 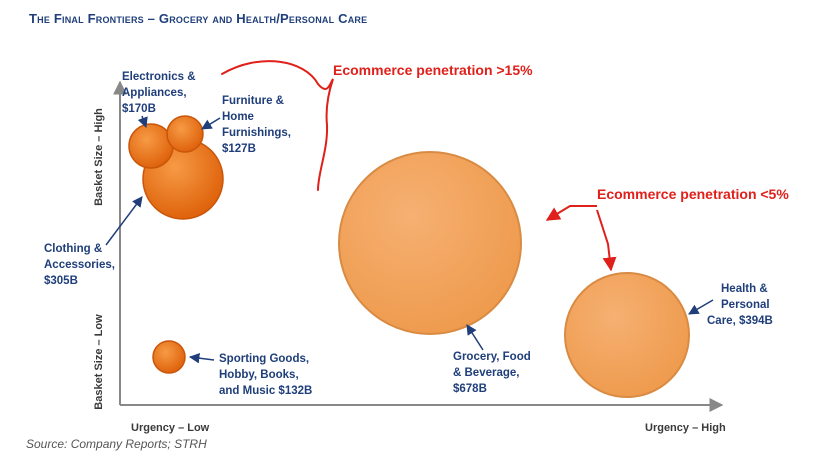 What do you see at coordinates (685, 428) in the screenshot?
I see `x-axis-high-label: Urgency – High` at bounding box center [685, 428].